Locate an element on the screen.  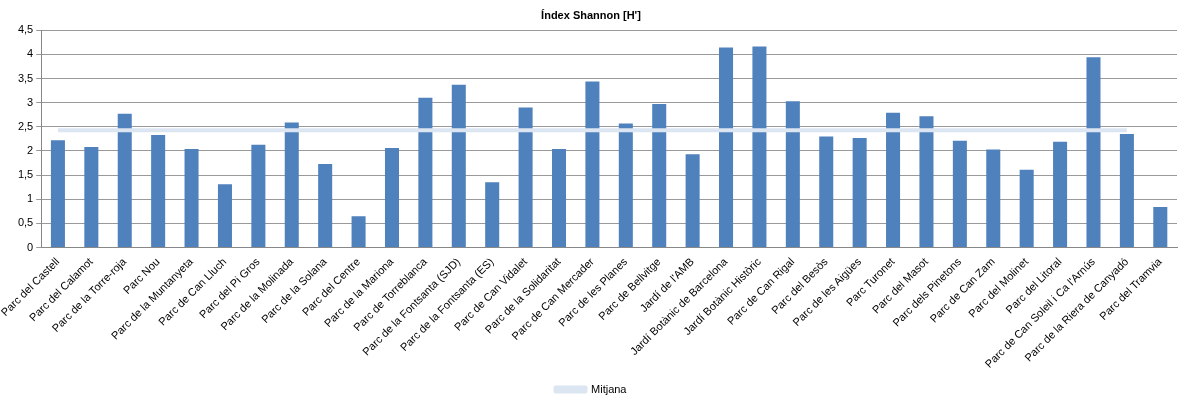
chart-title: Índex Shannon [H'] is located at coordinates (591, 14).